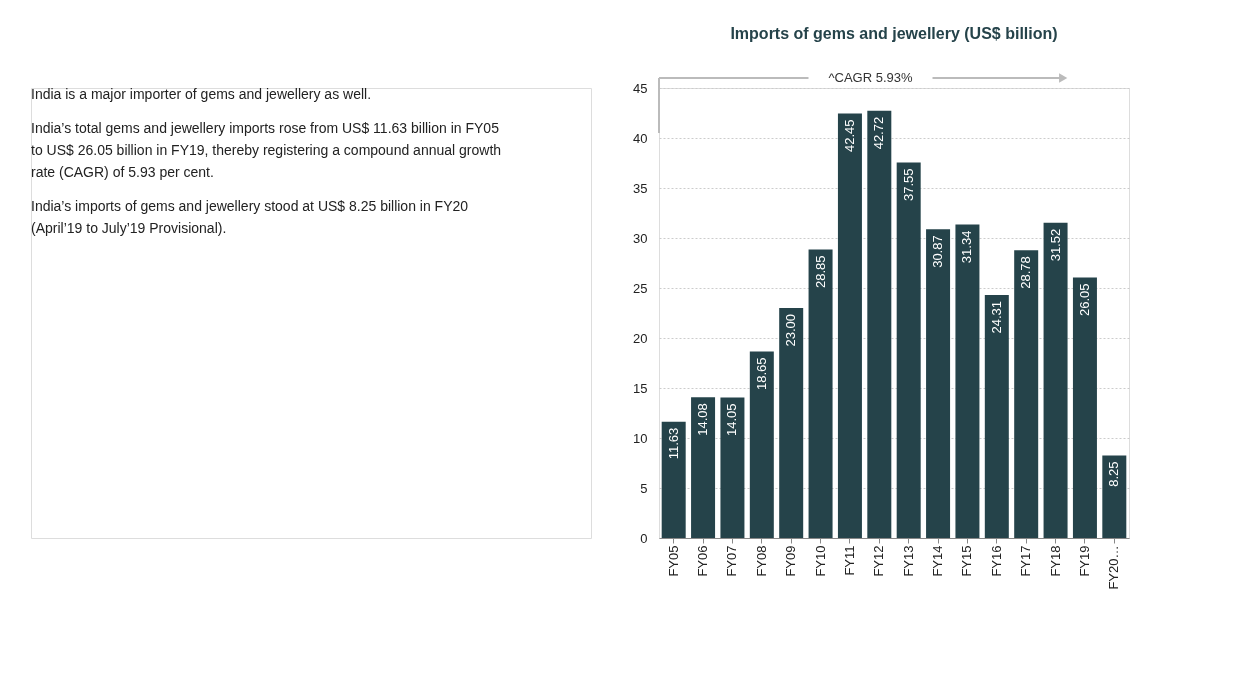 The height and width of the screenshot is (677, 1243). Describe the element at coordinates (761, 561) in the screenshot. I see `x-tick-label: FY08` at that location.